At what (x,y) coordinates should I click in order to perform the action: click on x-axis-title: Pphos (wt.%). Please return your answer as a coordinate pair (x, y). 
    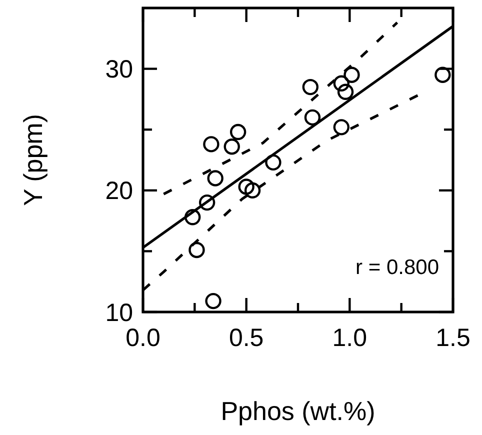
    Looking at the image, I should click on (298, 411).